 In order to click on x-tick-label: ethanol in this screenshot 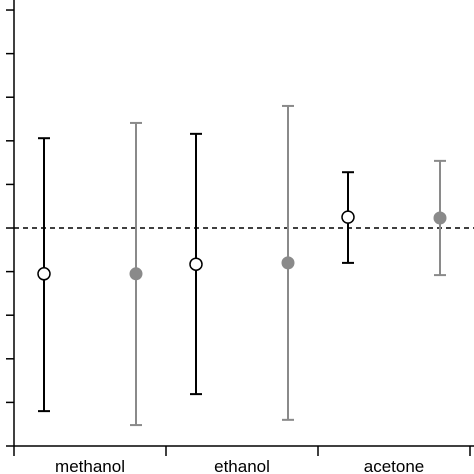, I will do `click(242, 465)`.